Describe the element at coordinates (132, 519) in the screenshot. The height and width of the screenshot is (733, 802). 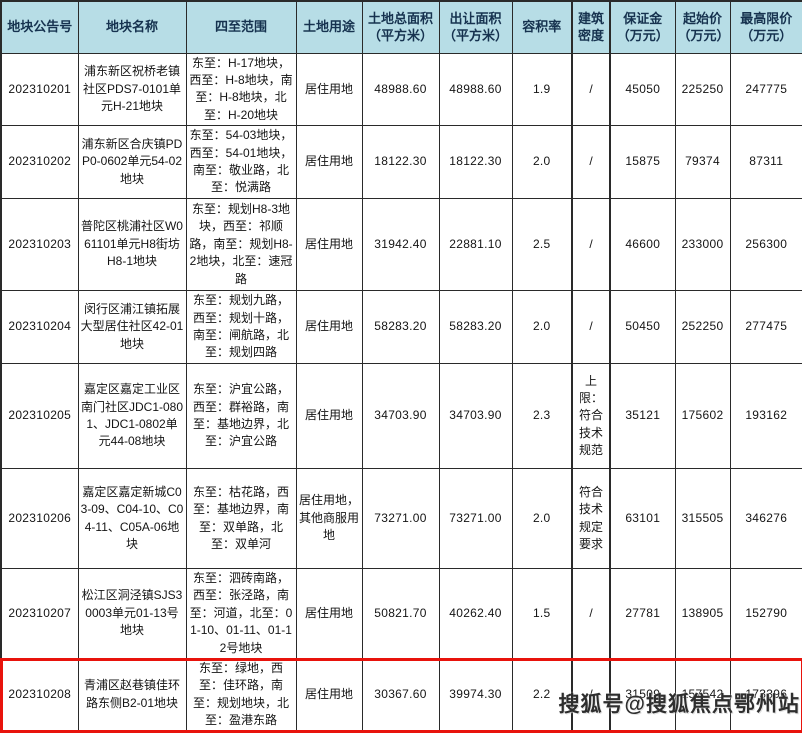
I see `cell-parcel-name: 嘉定区嘉定新城C03-09、C04-10、C04-11、C05A-06地块` at that location.